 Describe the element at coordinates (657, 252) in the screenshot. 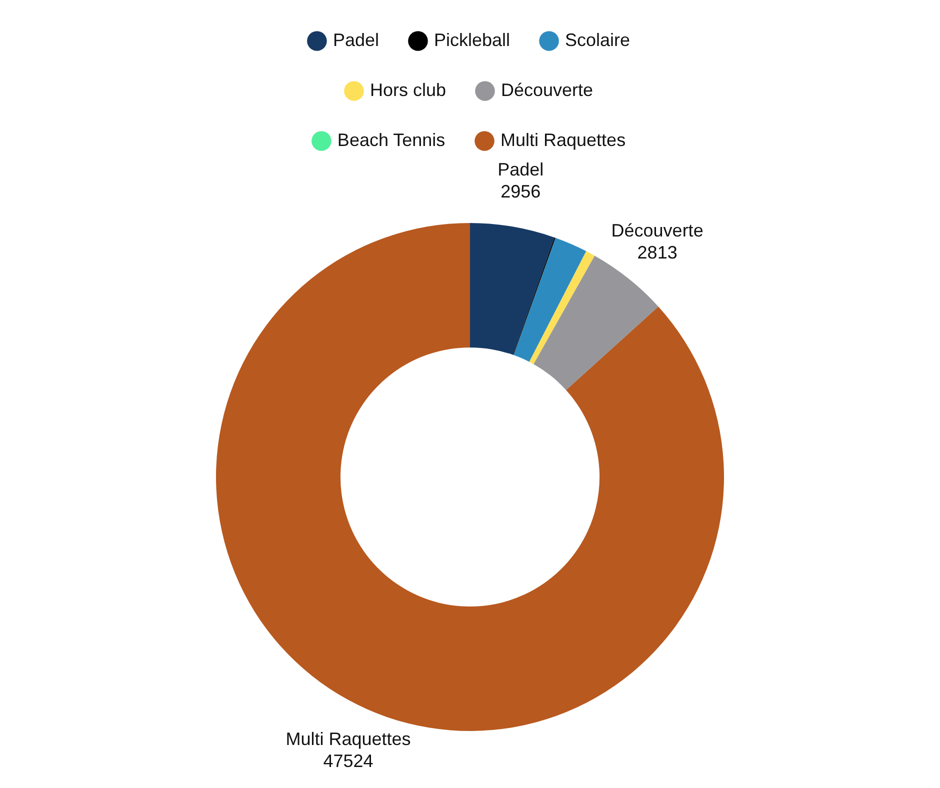

I see `data-label: 2813` at that location.